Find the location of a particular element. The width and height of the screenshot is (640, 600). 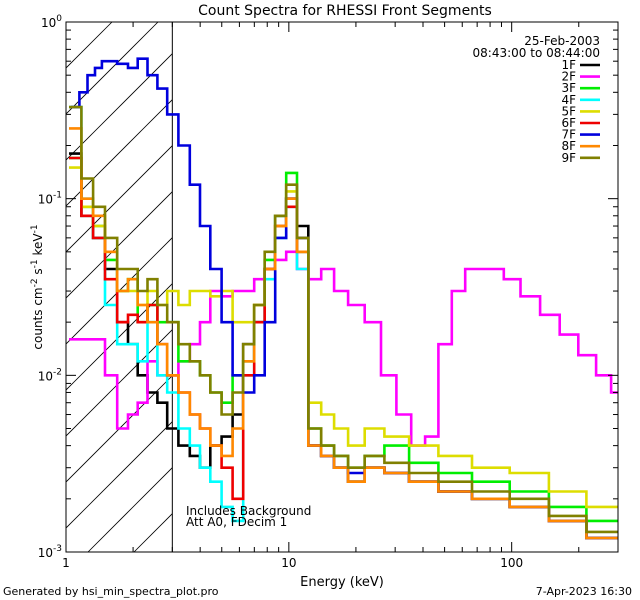

legend-label-7F: 7F is located at coordinates (568, 135).